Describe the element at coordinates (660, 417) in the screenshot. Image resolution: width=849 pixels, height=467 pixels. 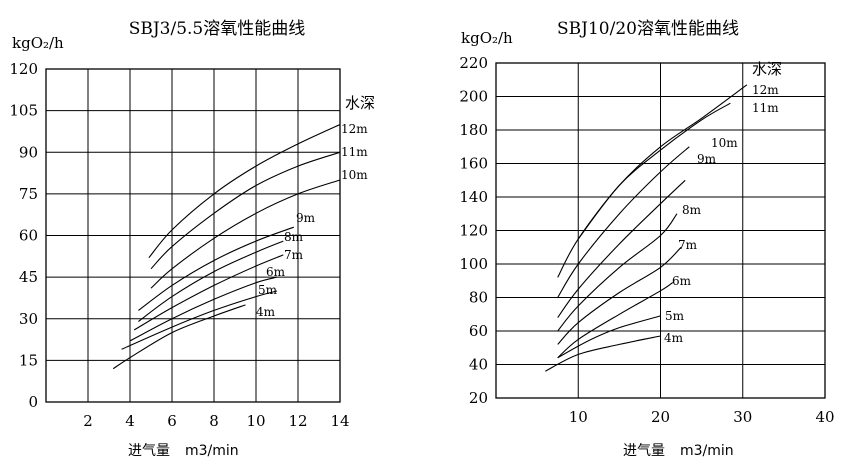
I see `x-tick-label: 20` at that location.